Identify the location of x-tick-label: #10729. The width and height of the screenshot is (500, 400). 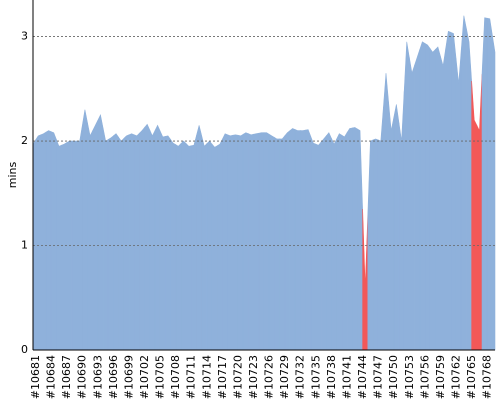
(284, 377).